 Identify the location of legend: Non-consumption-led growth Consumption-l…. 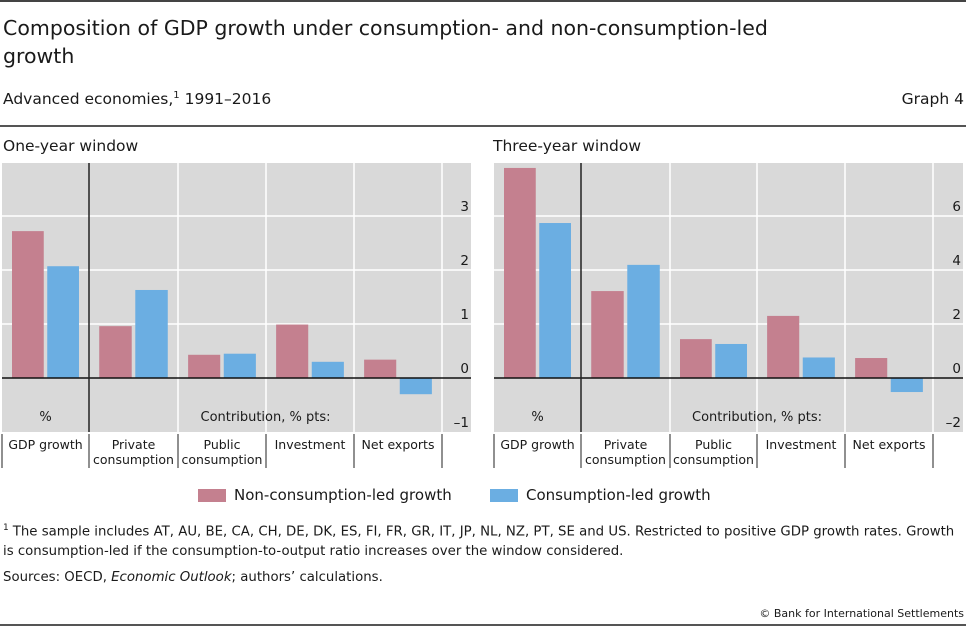
(483, 496).